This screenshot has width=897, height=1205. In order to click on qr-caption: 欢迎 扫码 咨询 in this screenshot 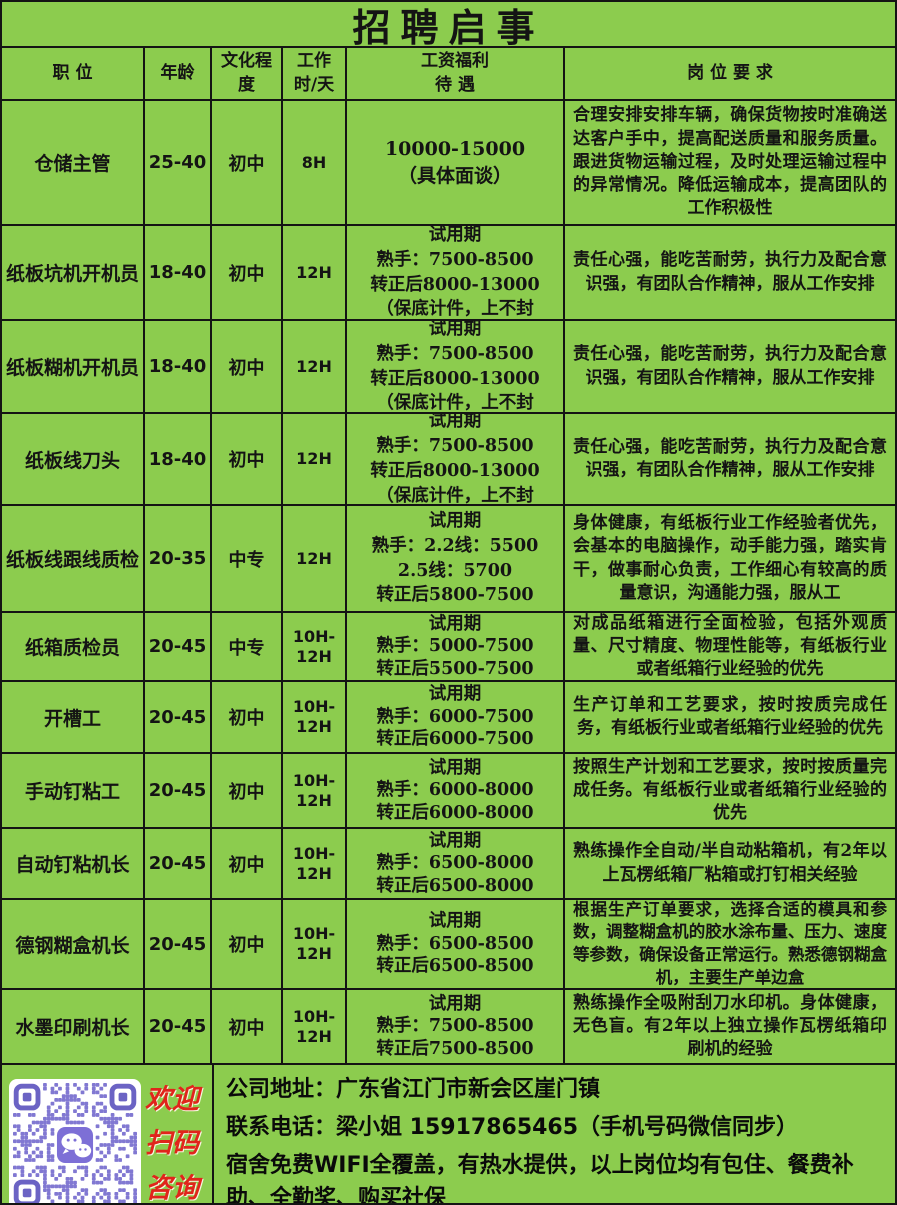, I will do `click(172, 1143)`.